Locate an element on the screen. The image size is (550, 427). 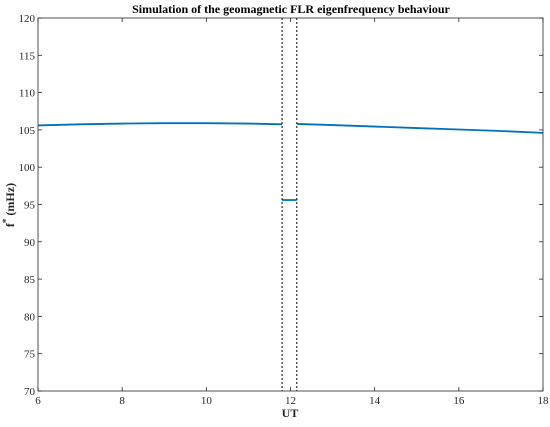
x-axis-label: UT is located at coordinates (290, 413).